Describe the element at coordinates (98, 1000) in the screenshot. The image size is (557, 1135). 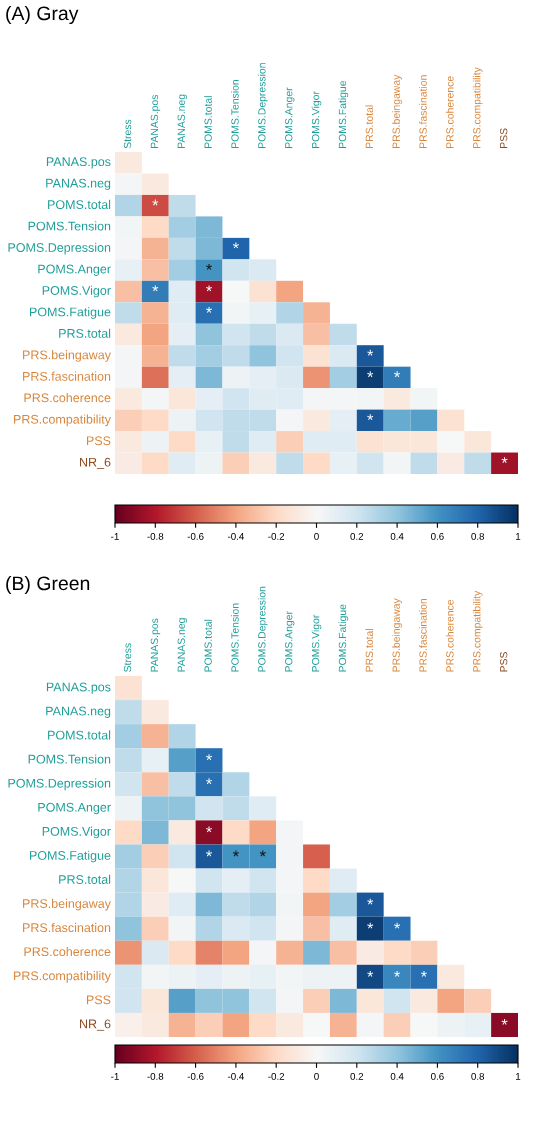
I see `y-tick-label: PSS` at that location.